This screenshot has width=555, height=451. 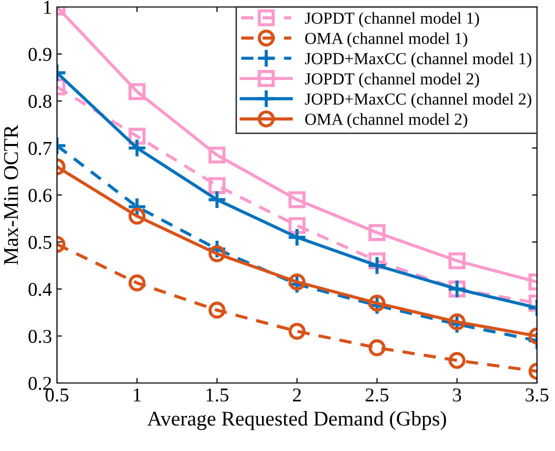 I want to click on legend-label: JOPD+MaxCC (channel model 1), so click(x=418, y=60).